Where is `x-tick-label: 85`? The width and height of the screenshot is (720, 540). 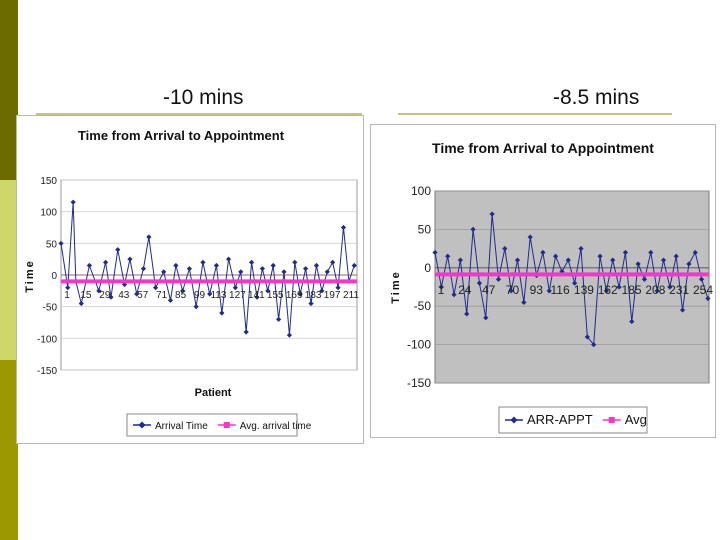 x-tick-label: 85 is located at coordinates (181, 295).